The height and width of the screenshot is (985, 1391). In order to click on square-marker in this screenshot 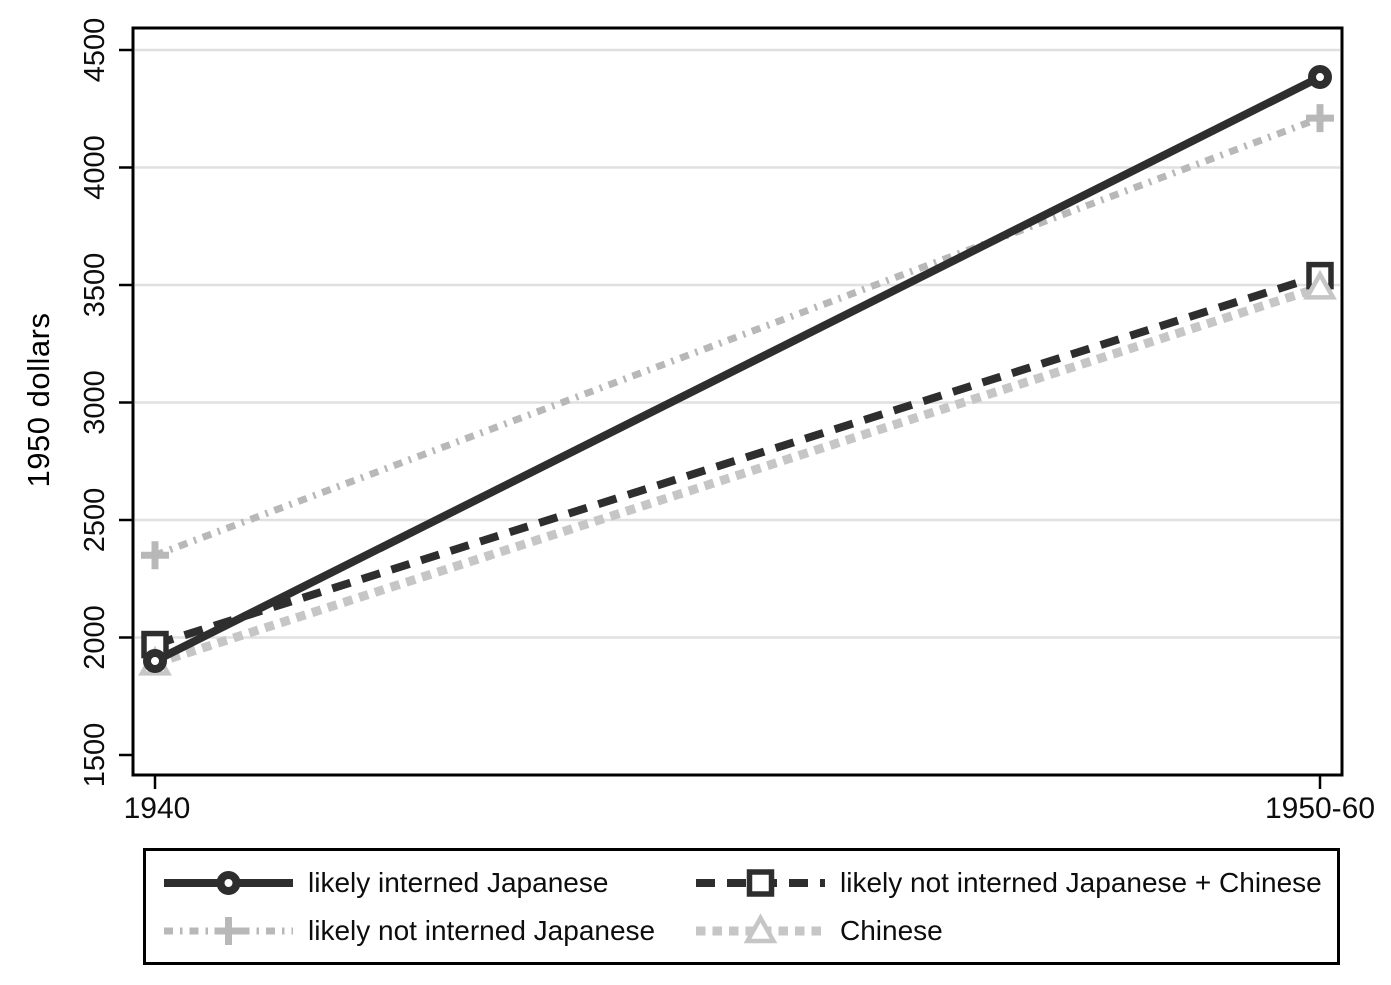, I will do `click(760, 882)`.